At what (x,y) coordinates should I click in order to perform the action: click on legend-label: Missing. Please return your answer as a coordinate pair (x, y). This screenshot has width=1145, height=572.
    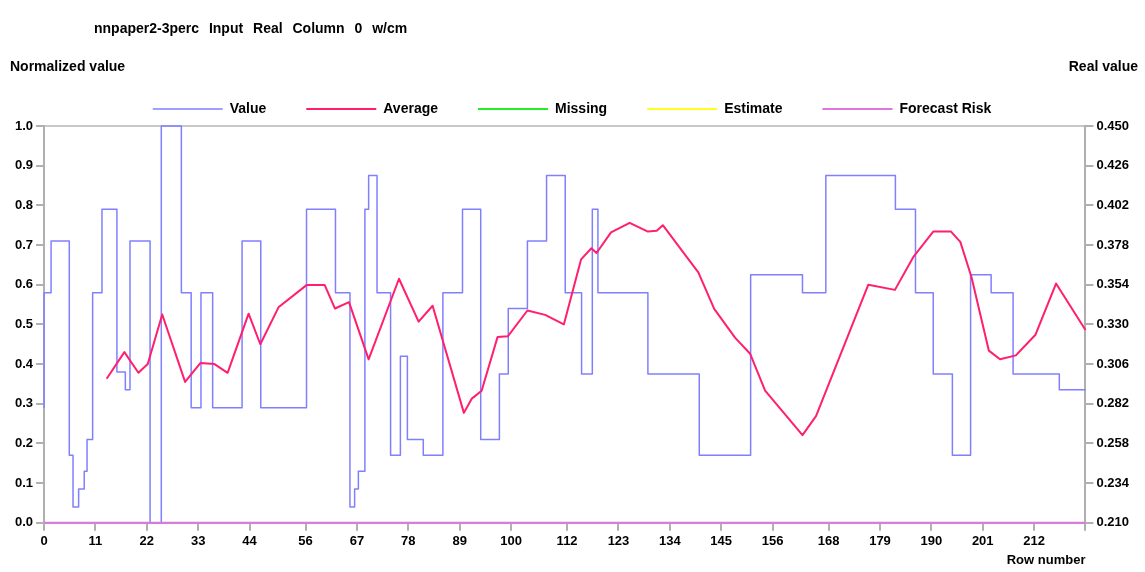
    Looking at the image, I should click on (581, 107).